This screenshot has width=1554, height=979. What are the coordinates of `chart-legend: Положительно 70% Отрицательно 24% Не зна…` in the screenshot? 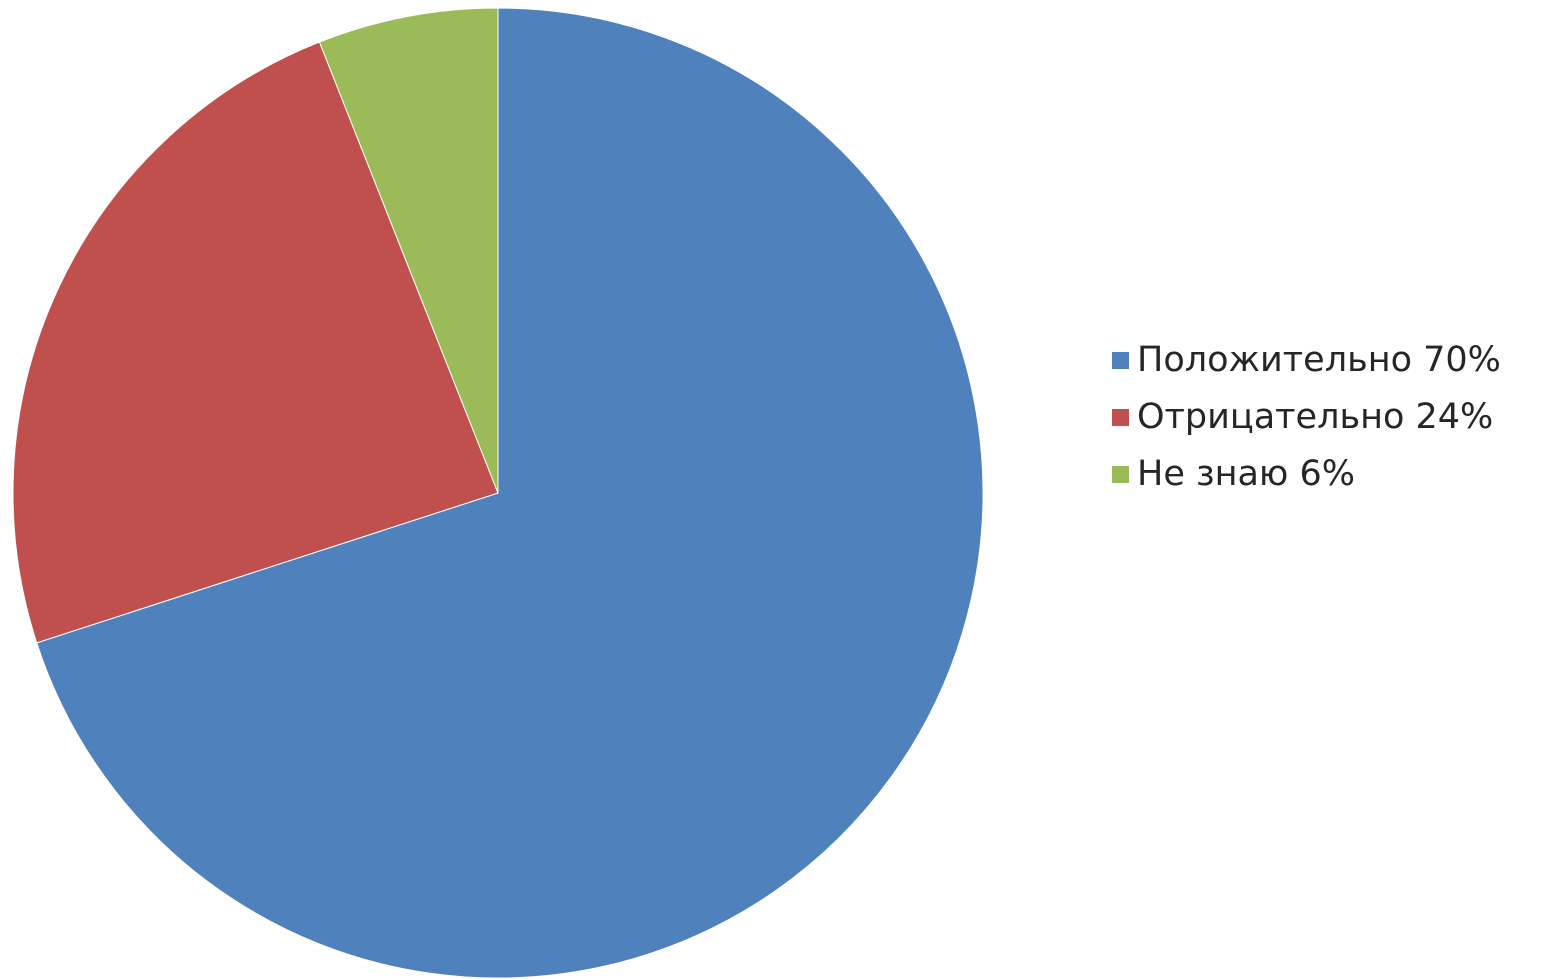 It's located at (1327, 417).